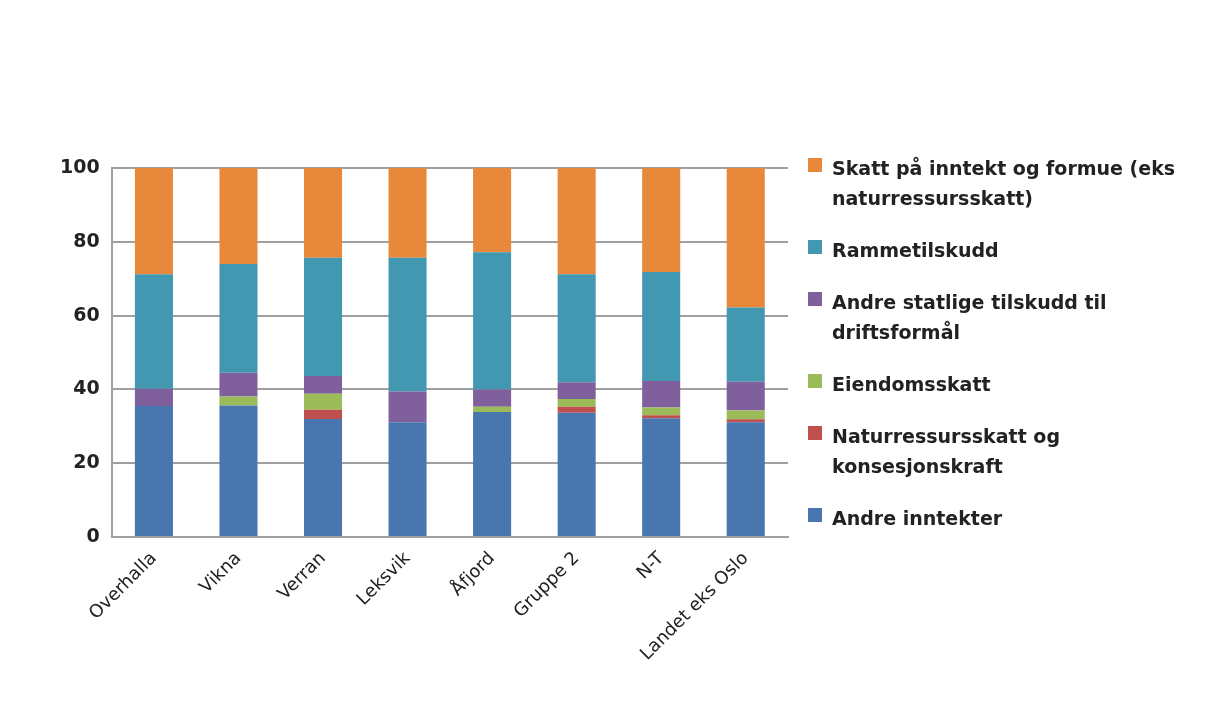  I want to click on y-tick-label: 60, so click(86, 313).